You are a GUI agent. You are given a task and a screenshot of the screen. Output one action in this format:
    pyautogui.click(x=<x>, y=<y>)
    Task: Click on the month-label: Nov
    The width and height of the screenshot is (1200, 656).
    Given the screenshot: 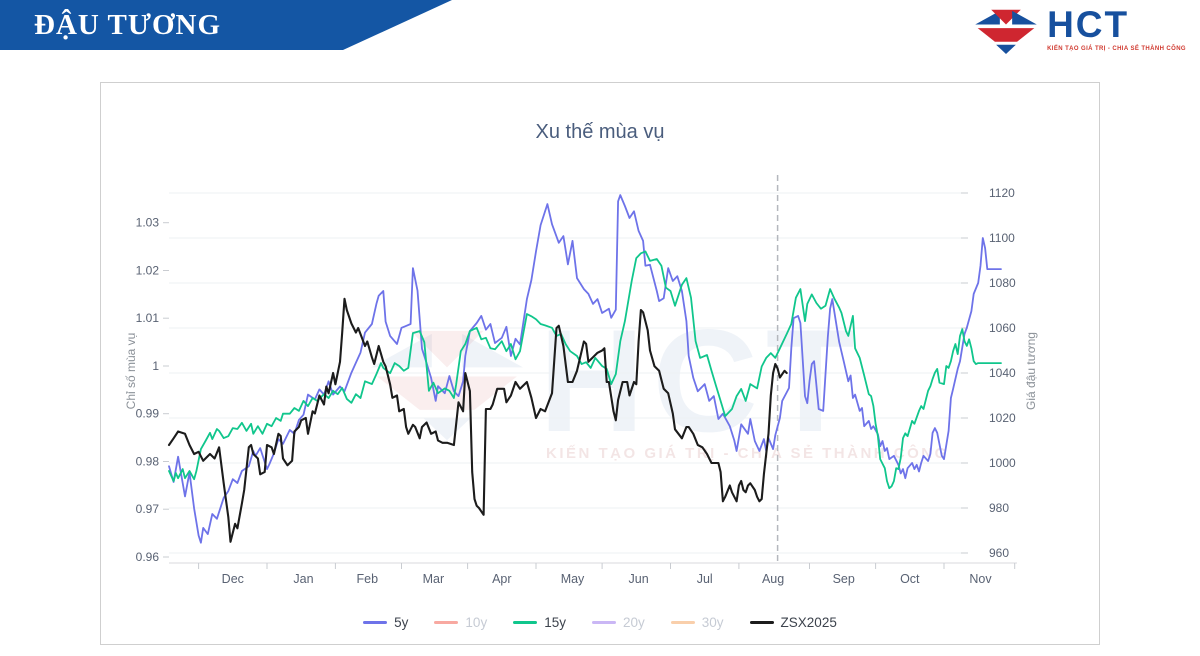 What is the action you would take?
    pyautogui.click(x=980, y=579)
    